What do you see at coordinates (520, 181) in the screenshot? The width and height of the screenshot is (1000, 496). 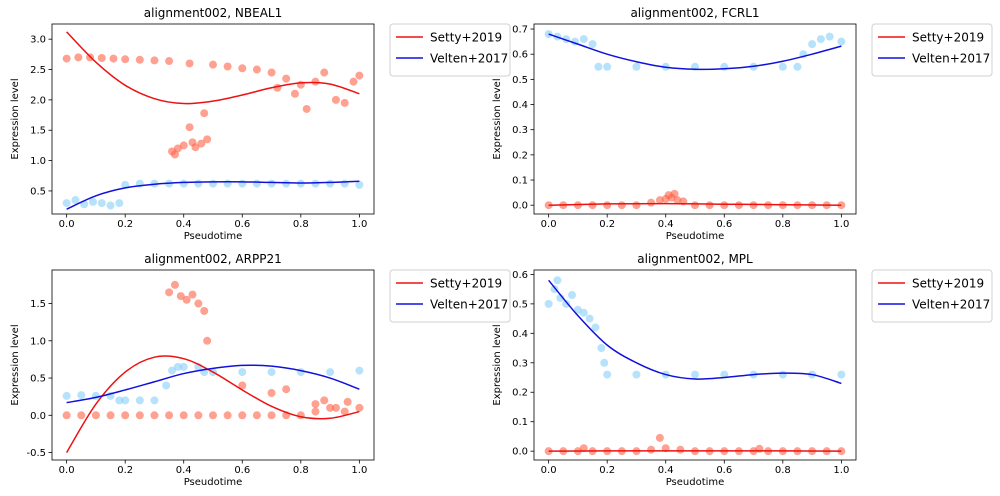 I see `y-tick-label: 0.1` at bounding box center [520, 181].